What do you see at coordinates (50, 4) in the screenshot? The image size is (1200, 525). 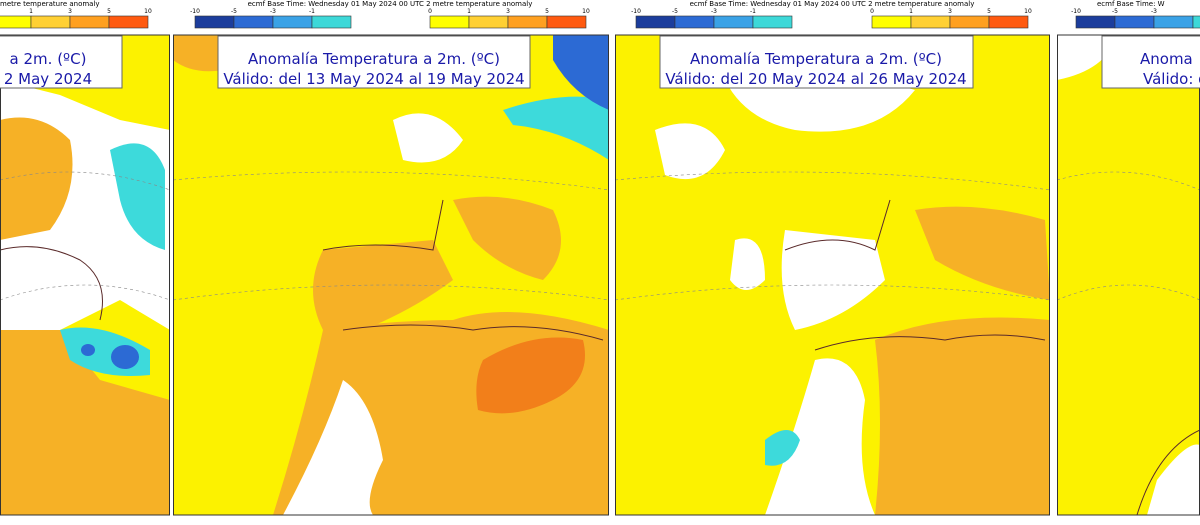 I see `header-text: metre temperature anomaly` at bounding box center [50, 4].